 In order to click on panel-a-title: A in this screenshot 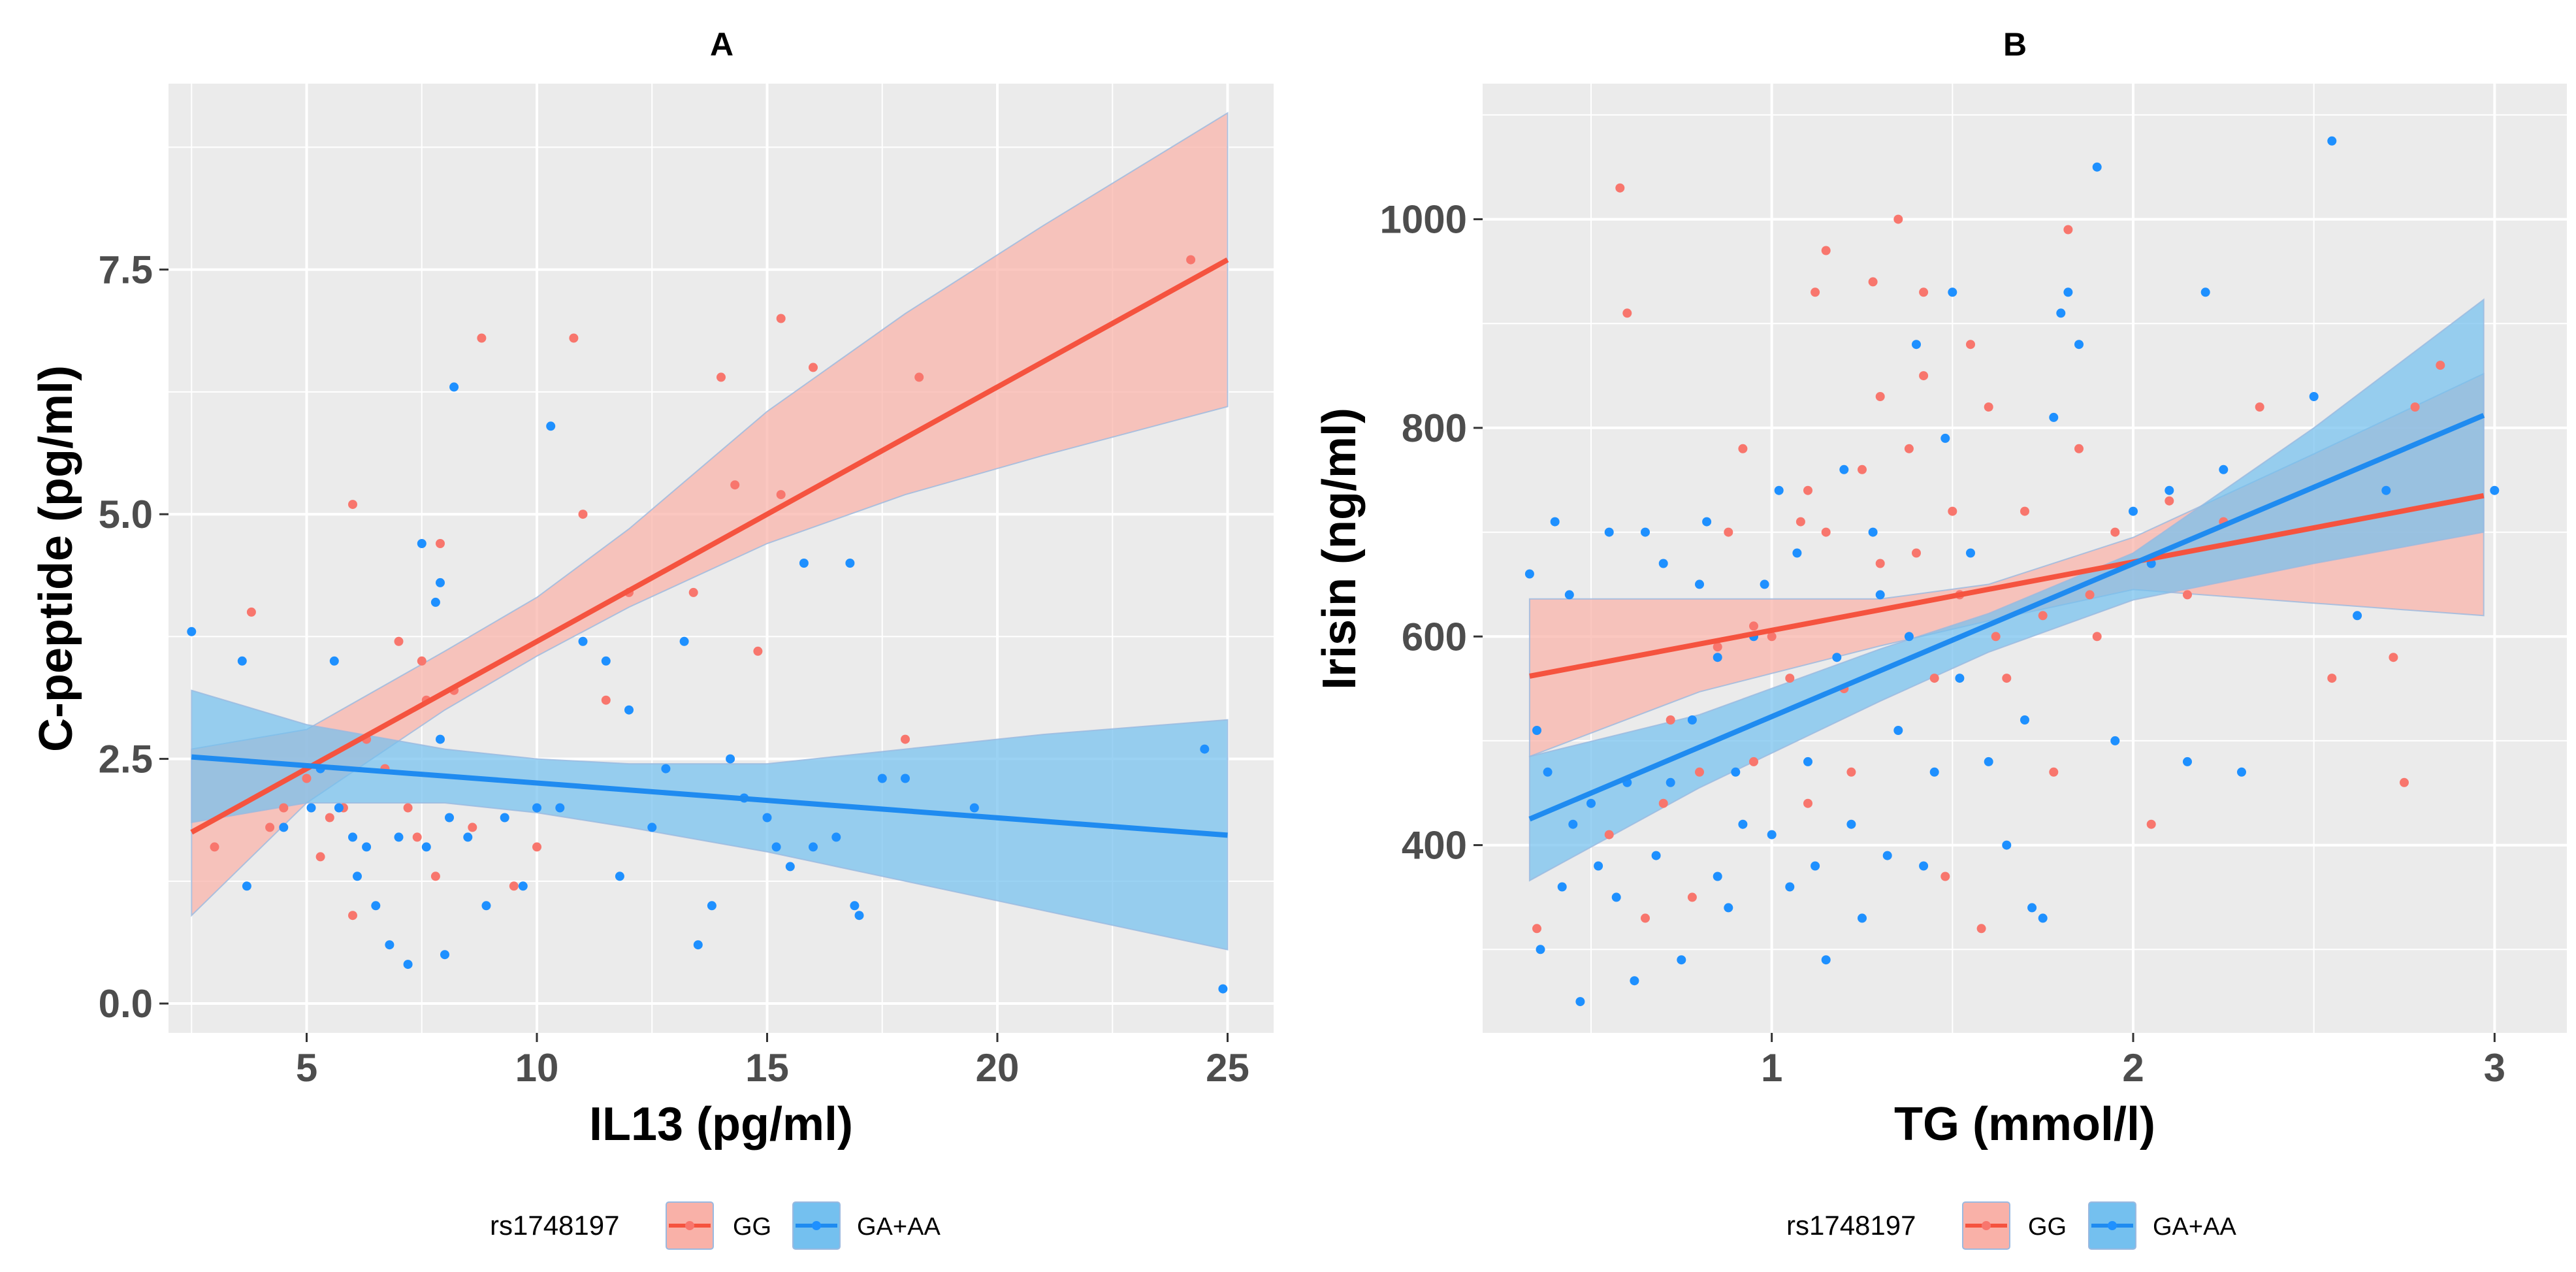, I will do `click(721, 44)`.